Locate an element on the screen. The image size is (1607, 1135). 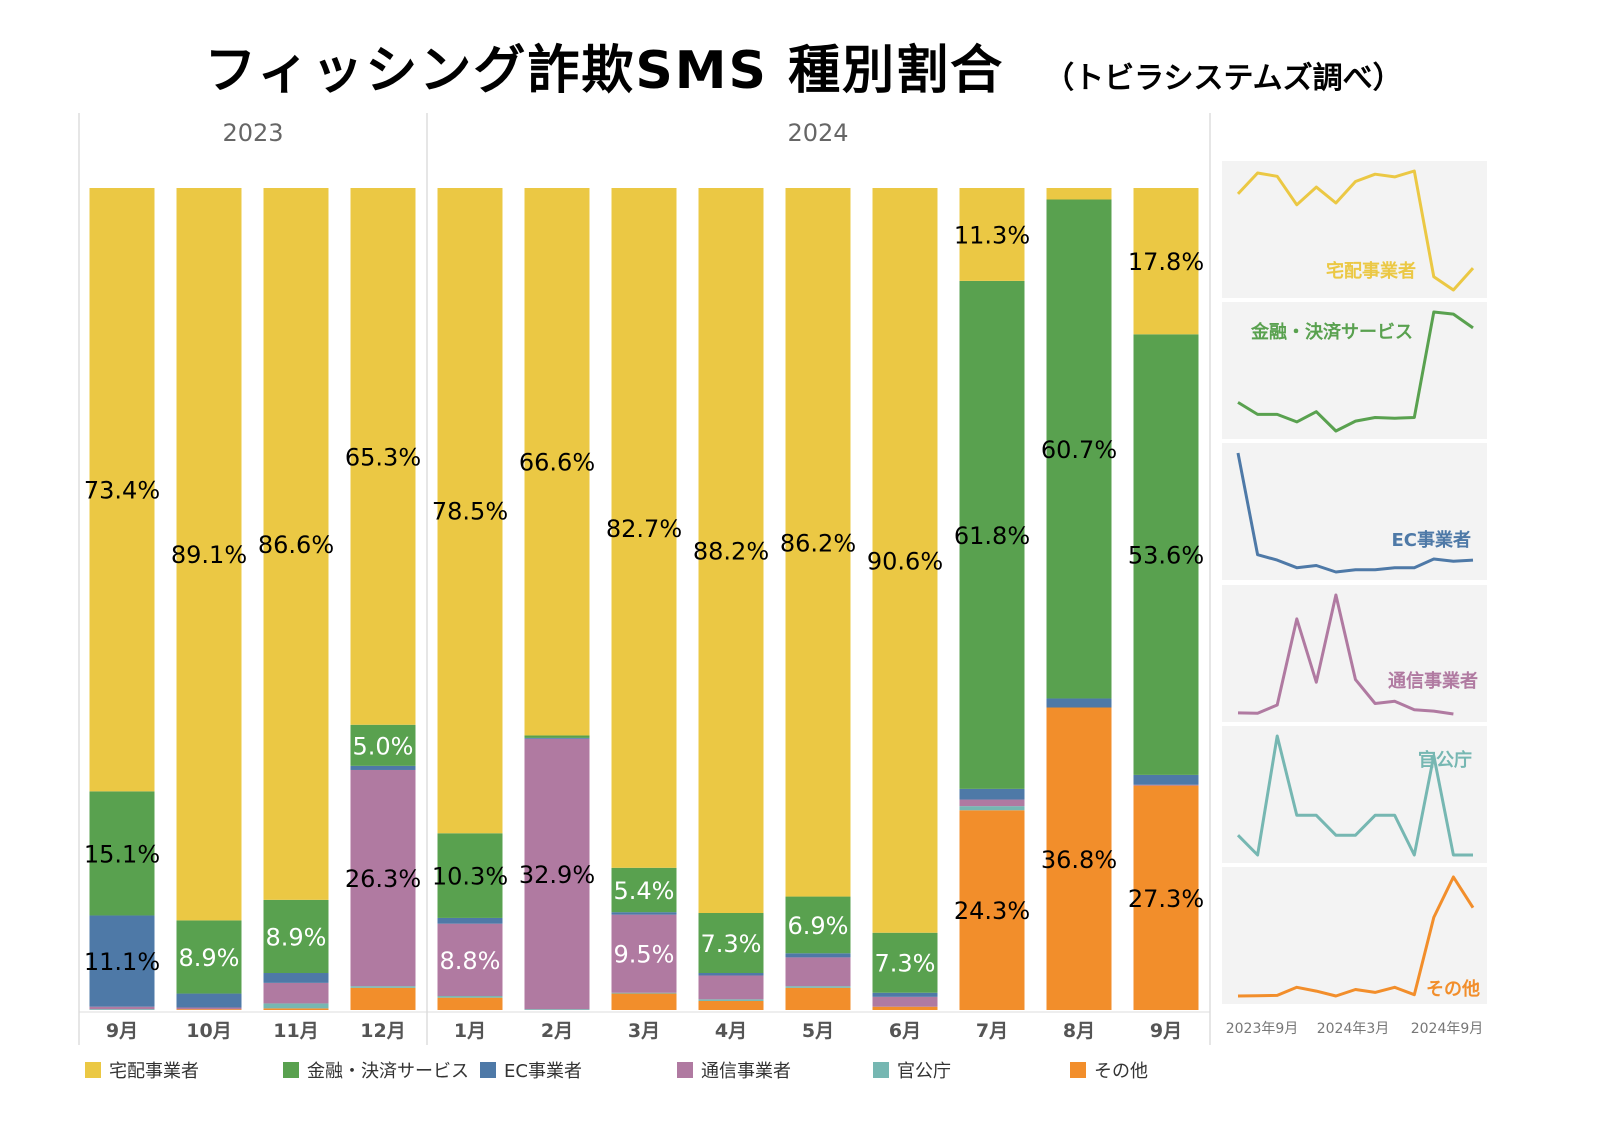
value-label: 86.2% is located at coordinates (818, 543).